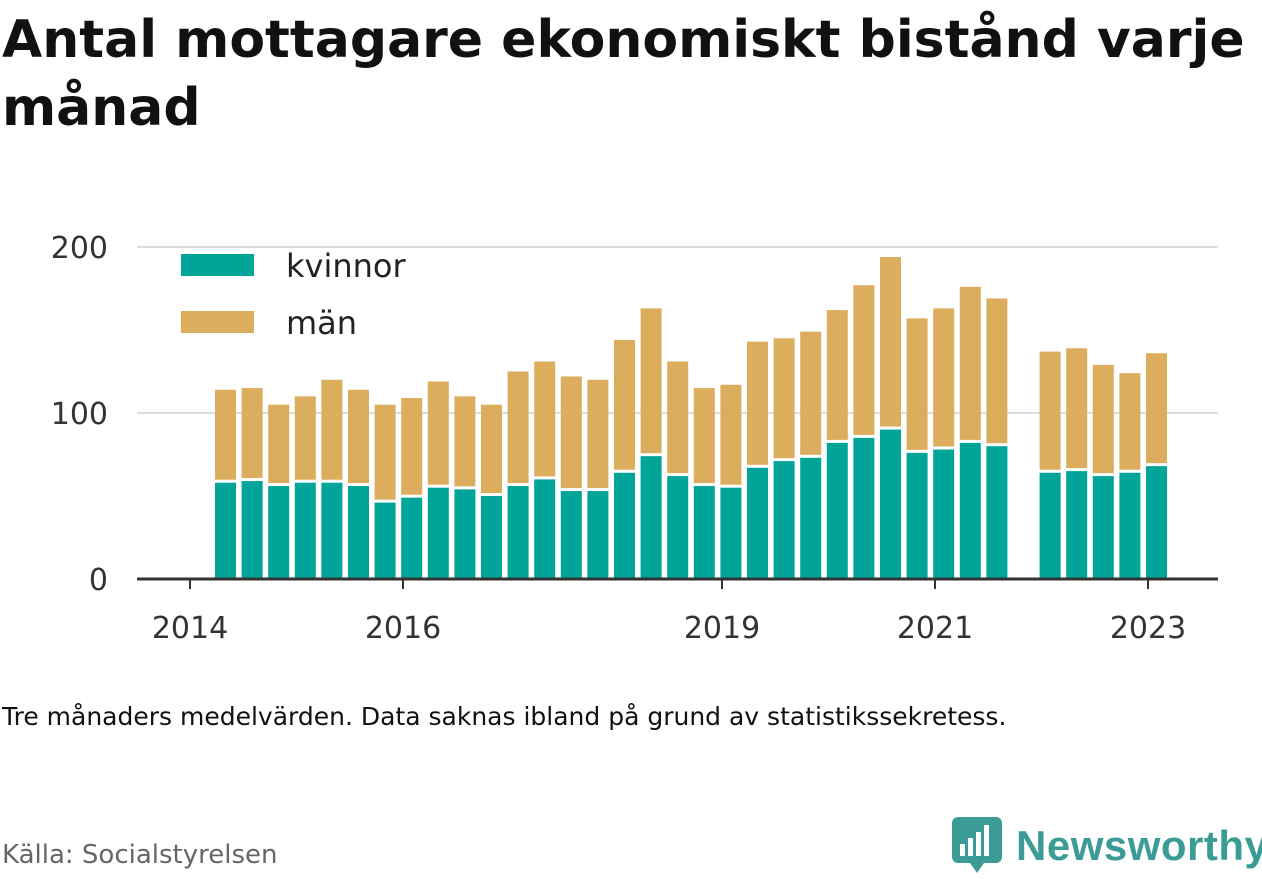  What do you see at coordinates (1148, 628) in the screenshot?
I see `x-tick-label: 2023` at bounding box center [1148, 628].